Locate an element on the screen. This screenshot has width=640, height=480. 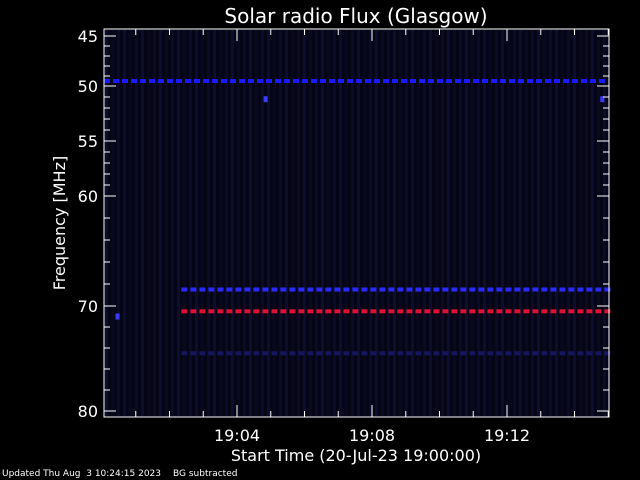
x-tick-label: 19:08 is located at coordinates (372, 435).